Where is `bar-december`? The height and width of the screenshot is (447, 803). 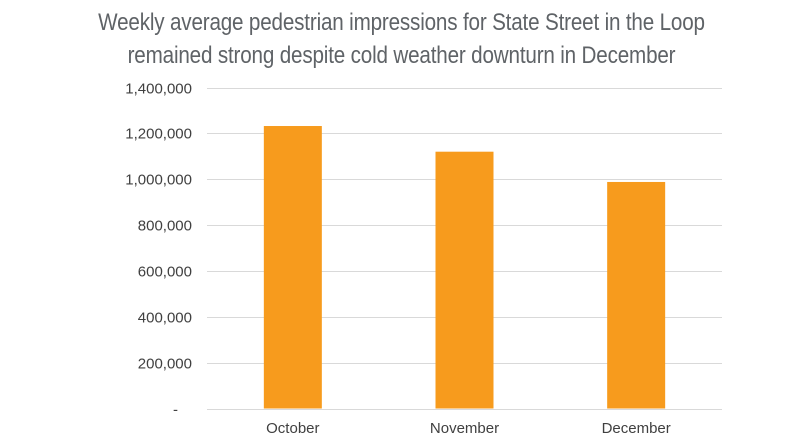
bar-december is located at coordinates (636, 295).